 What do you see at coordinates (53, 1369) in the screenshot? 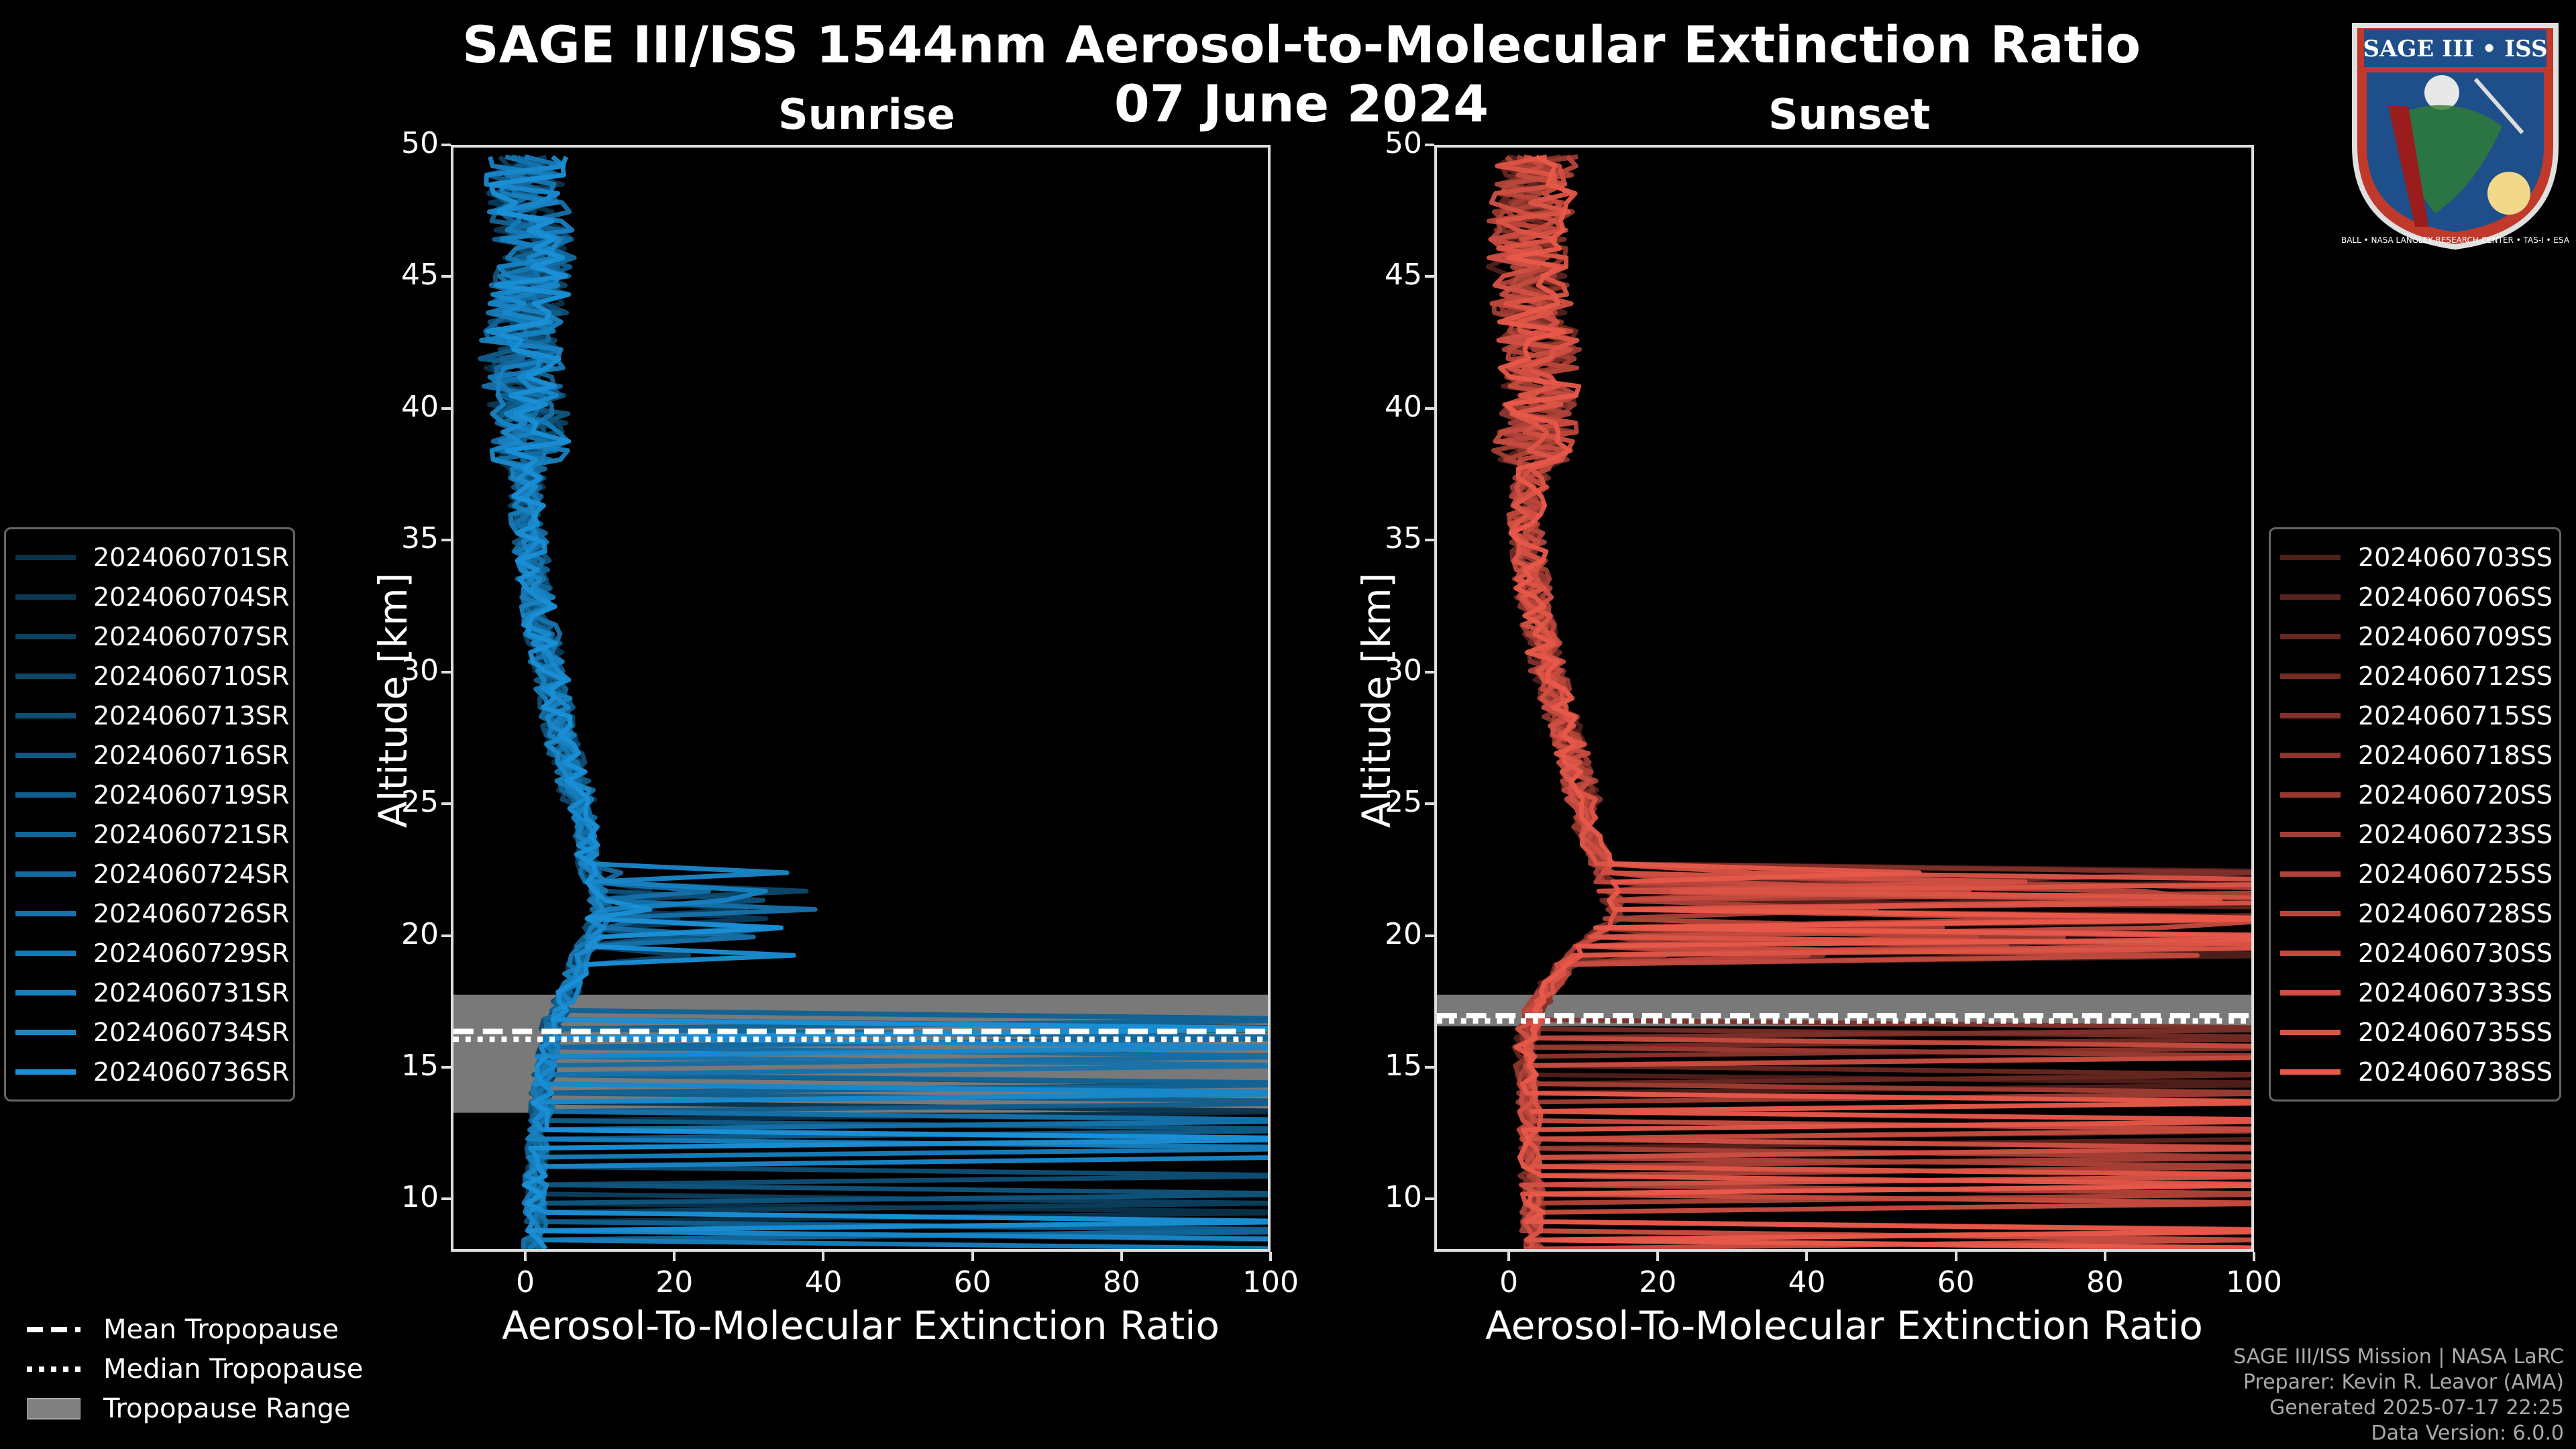
I see `dotted-line-icon` at bounding box center [53, 1369].